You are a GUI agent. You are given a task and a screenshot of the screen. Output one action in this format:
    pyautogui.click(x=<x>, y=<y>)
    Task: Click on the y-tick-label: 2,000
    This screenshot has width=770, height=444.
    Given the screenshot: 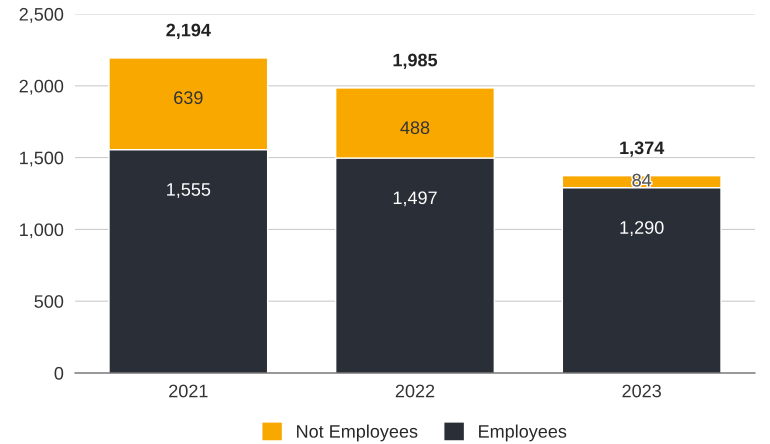 What is the action you would take?
    pyautogui.click(x=42, y=87)
    